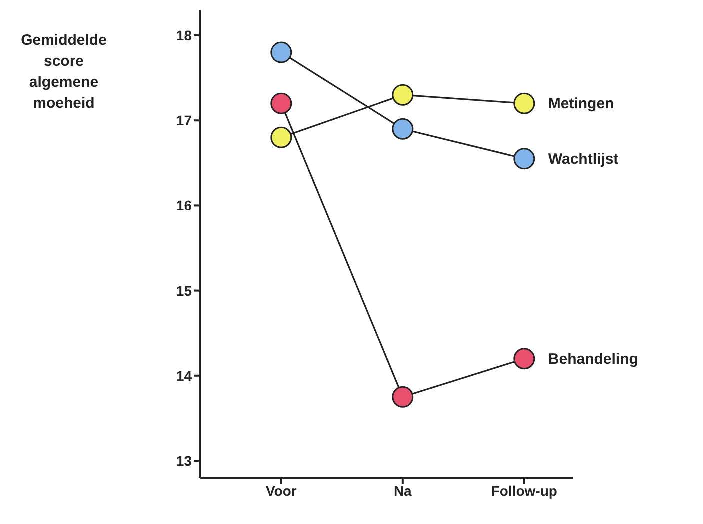 This screenshot has height=524, width=703. Describe the element at coordinates (282, 490) in the screenshot. I see `x-tick-label: Voor` at that location.